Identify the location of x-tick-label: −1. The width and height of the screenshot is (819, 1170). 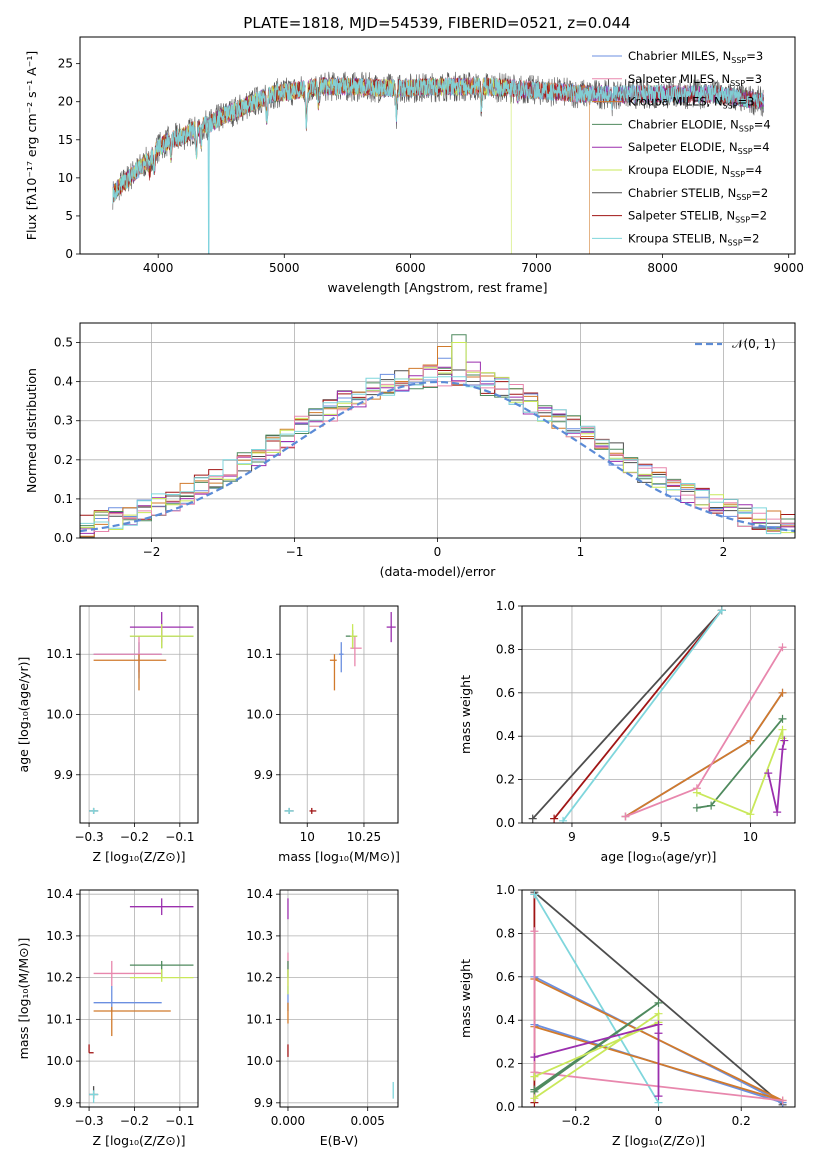
(295, 552).